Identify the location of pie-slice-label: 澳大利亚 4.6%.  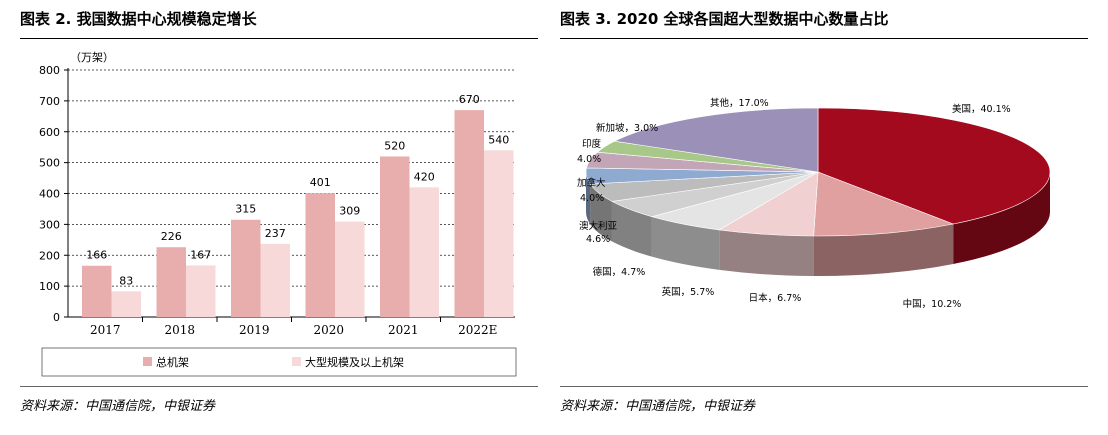
(598, 232).